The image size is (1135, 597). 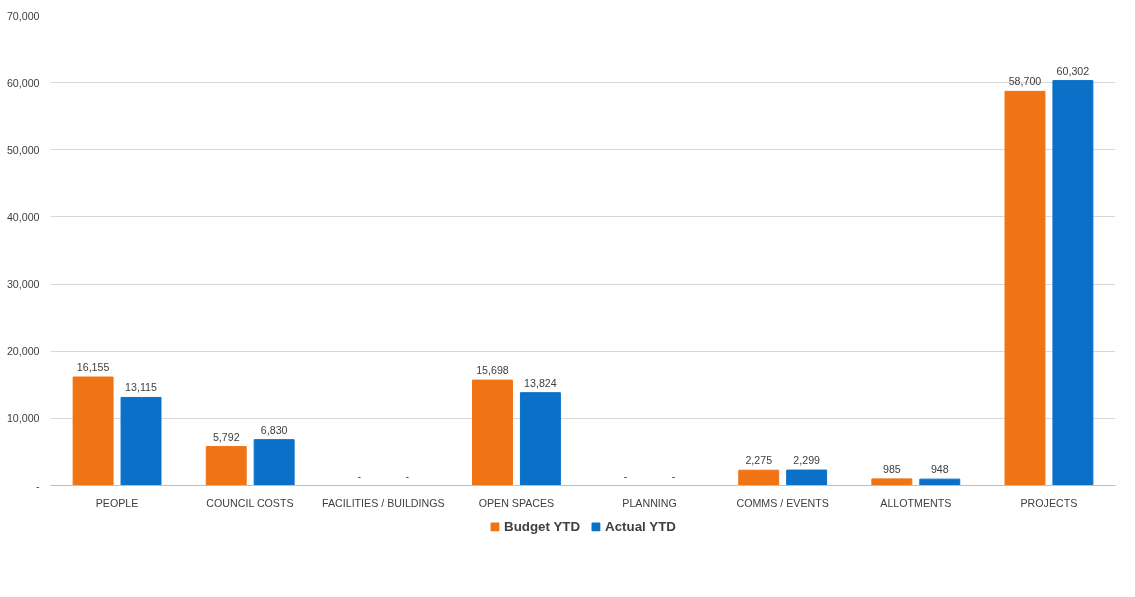 I want to click on data-label: 2,299, so click(x=807, y=460).